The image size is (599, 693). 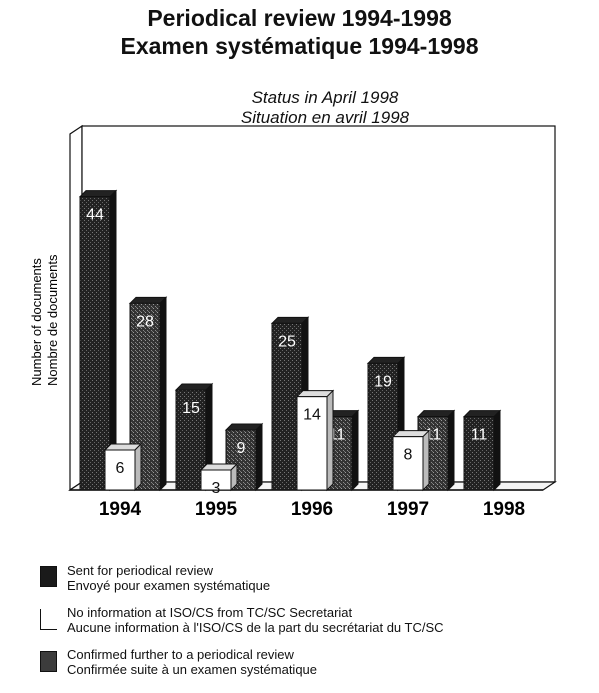 I want to click on chart-title-line2: Examen systématique 1994-1998, so click(x=299, y=46).